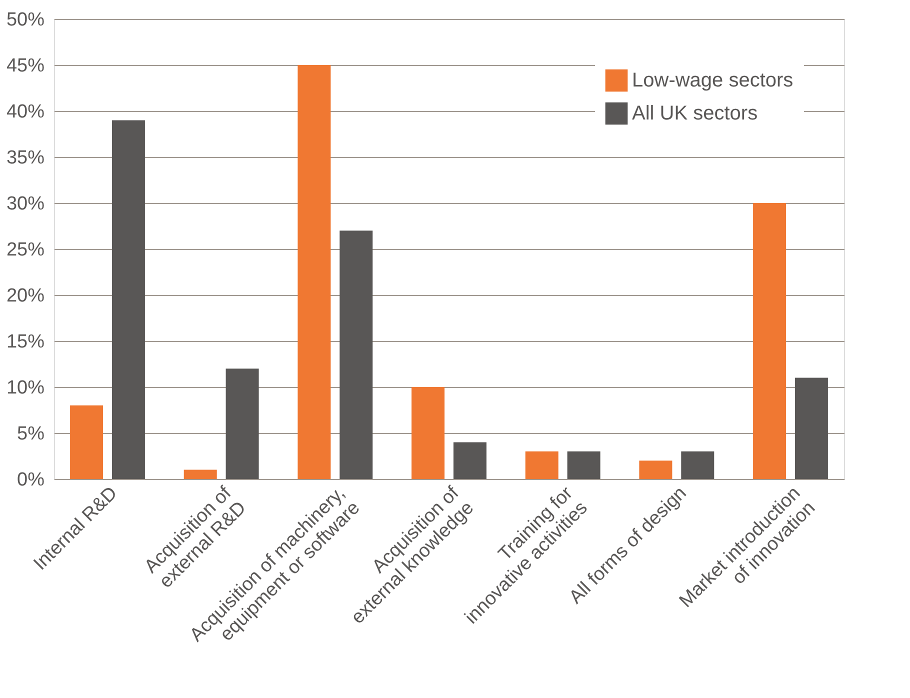  What do you see at coordinates (695, 113) in the screenshot?
I see `legend-label: All UK sectors` at bounding box center [695, 113].